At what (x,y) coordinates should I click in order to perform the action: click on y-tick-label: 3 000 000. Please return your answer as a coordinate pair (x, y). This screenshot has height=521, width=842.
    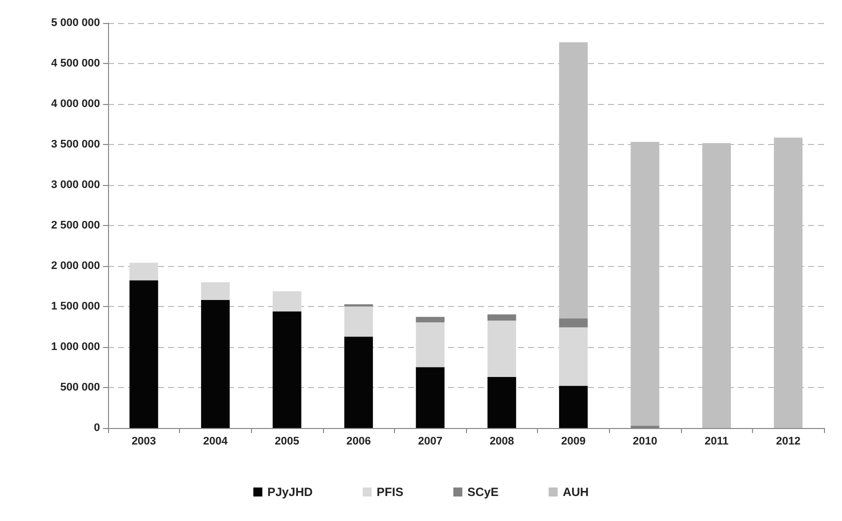
    Looking at the image, I should click on (75, 185).